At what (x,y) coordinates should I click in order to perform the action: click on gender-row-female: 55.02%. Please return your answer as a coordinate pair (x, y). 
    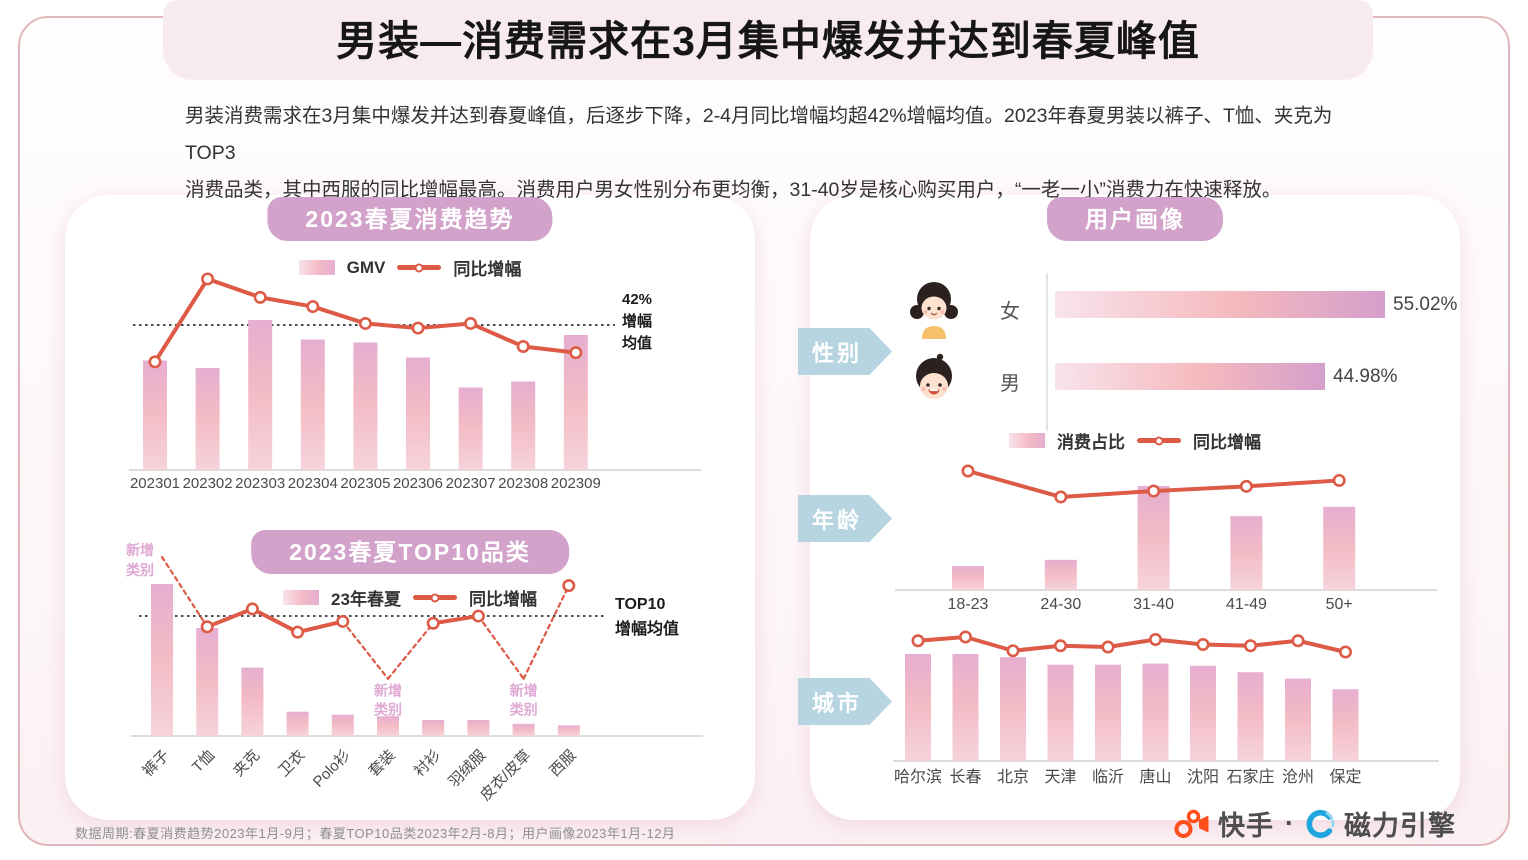
    Looking at the image, I should click on (1256, 304).